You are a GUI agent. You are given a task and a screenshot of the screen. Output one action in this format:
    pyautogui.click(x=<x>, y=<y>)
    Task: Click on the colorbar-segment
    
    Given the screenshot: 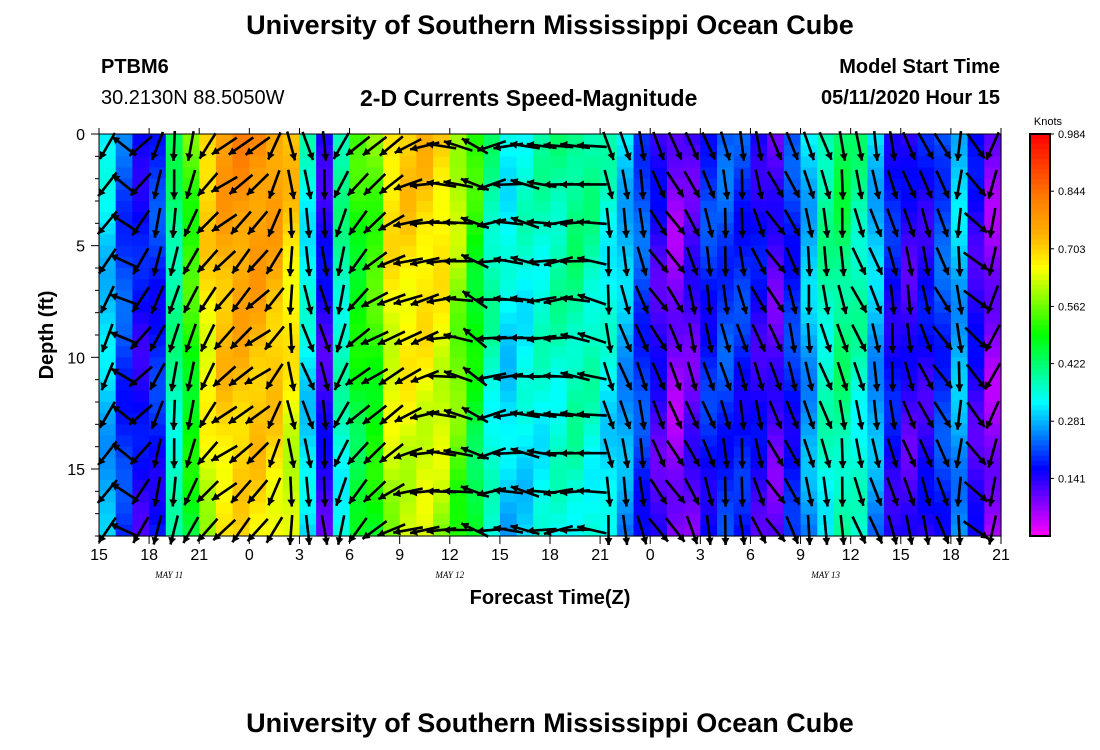 What is the action you would take?
    pyautogui.click(x=1040, y=378)
    